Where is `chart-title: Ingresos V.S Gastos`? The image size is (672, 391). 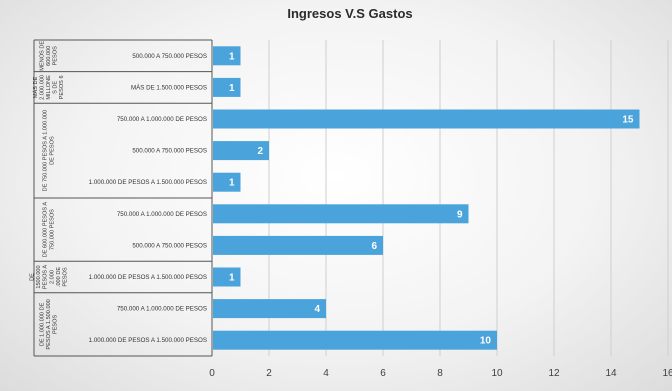
chart-title: Ingresos V.S Gastos is located at coordinates (349, 13).